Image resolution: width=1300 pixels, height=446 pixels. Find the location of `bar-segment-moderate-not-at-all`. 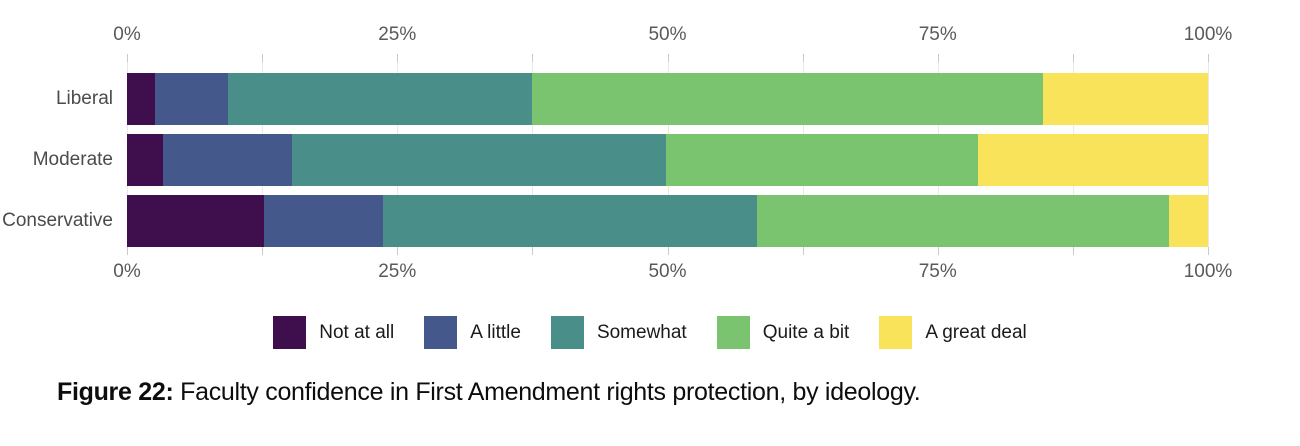

bar-segment-moderate-not-at-all is located at coordinates (145, 160).